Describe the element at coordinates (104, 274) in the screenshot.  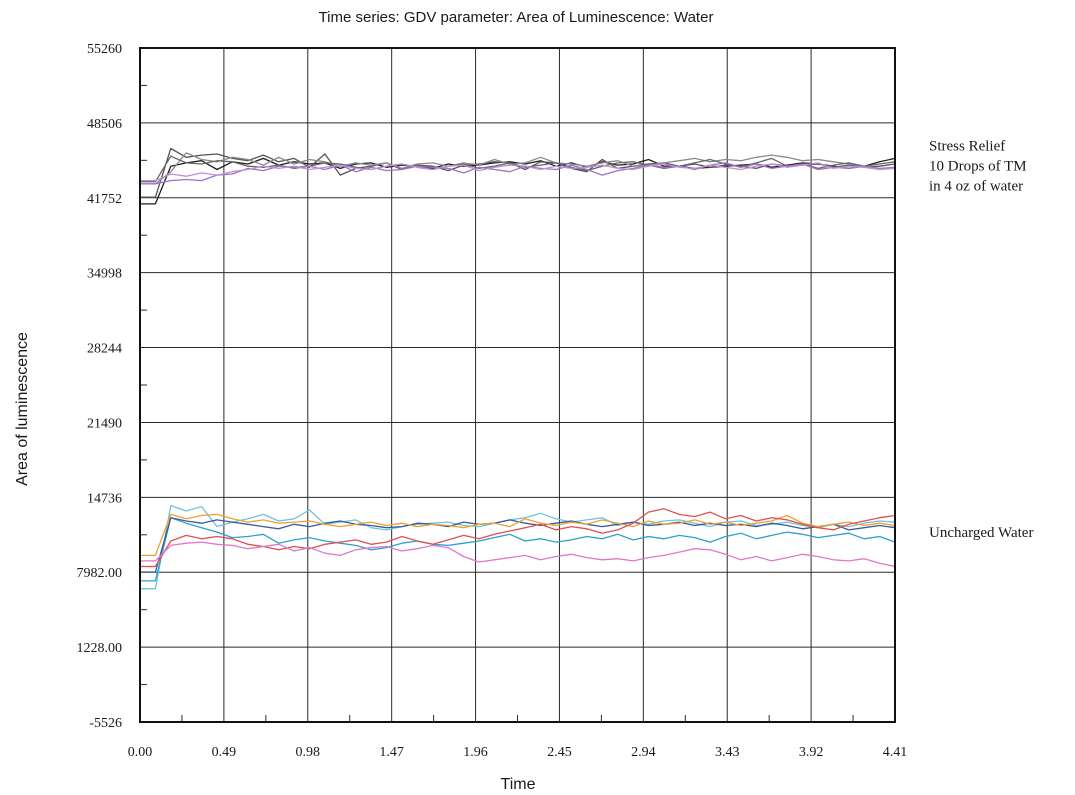
I see `y-tick-label: 34998` at that location.